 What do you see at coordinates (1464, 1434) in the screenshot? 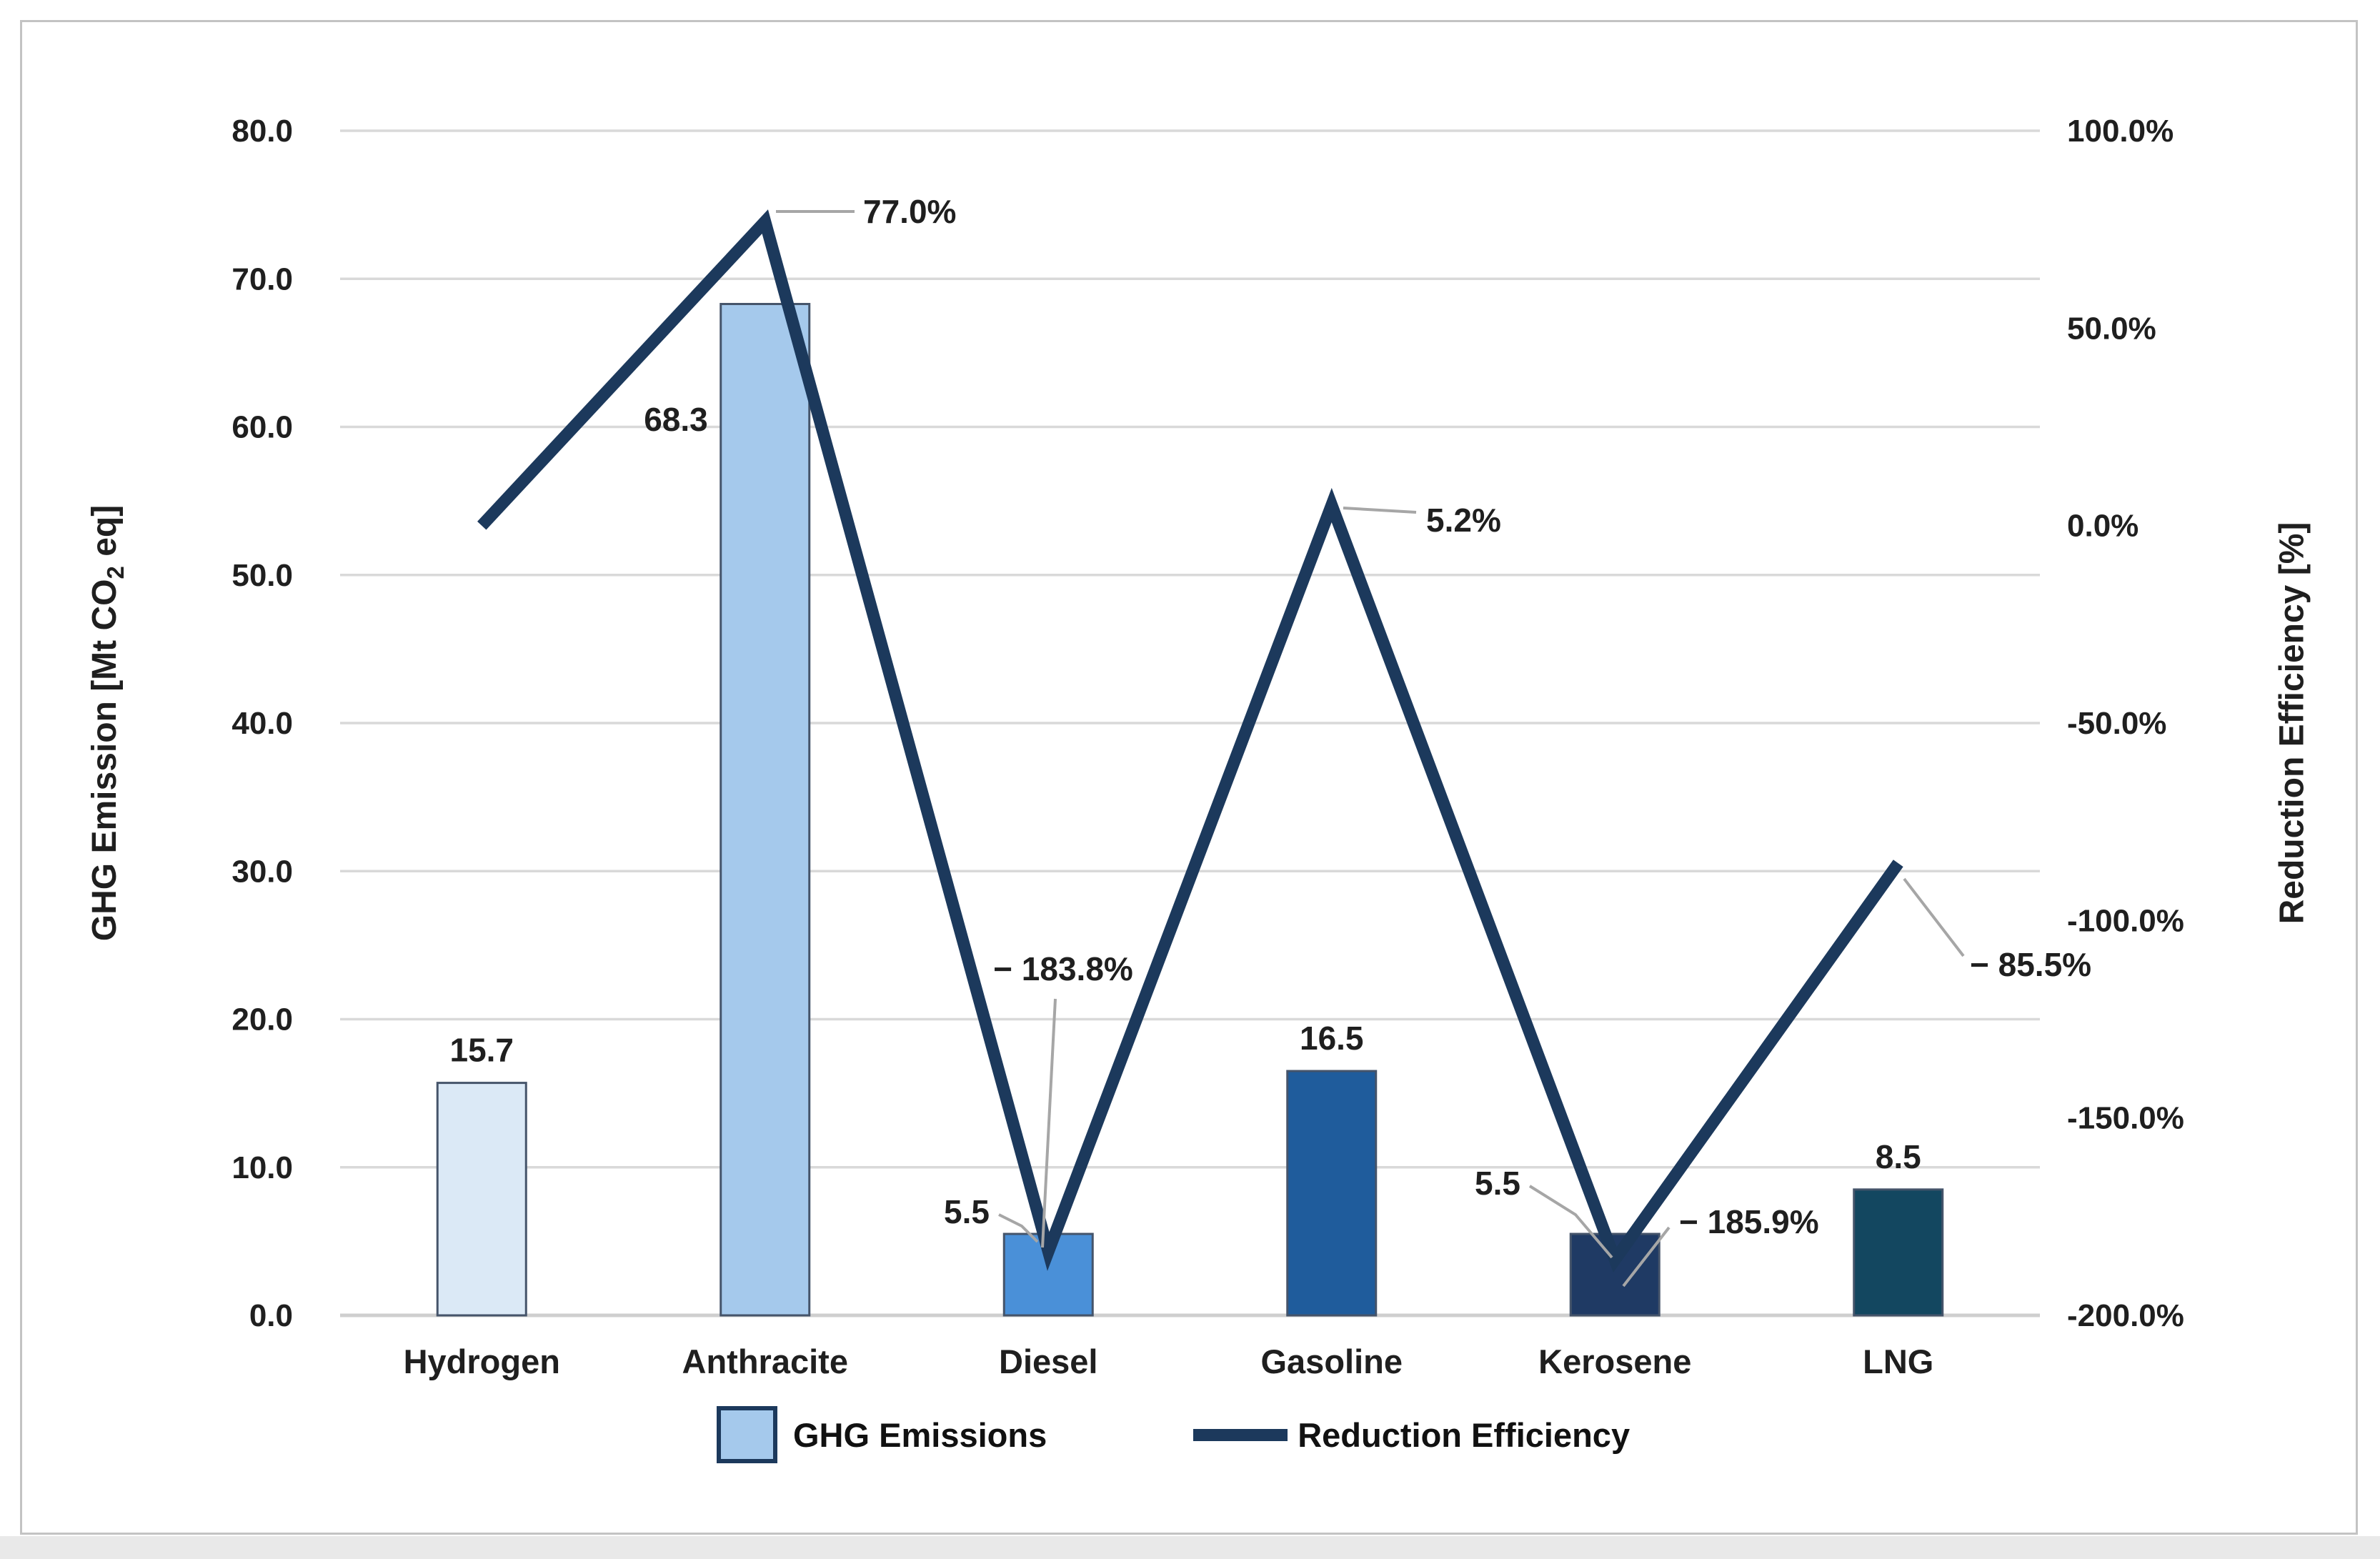
I see `legend-label-reduction-efficiency: Reduction Efficiency` at bounding box center [1464, 1434].